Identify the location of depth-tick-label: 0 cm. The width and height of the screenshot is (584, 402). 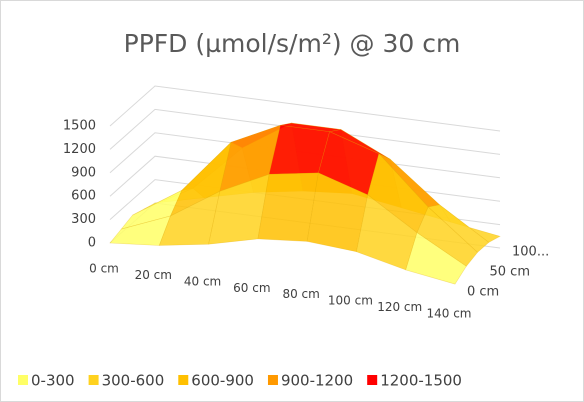
(483, 292).